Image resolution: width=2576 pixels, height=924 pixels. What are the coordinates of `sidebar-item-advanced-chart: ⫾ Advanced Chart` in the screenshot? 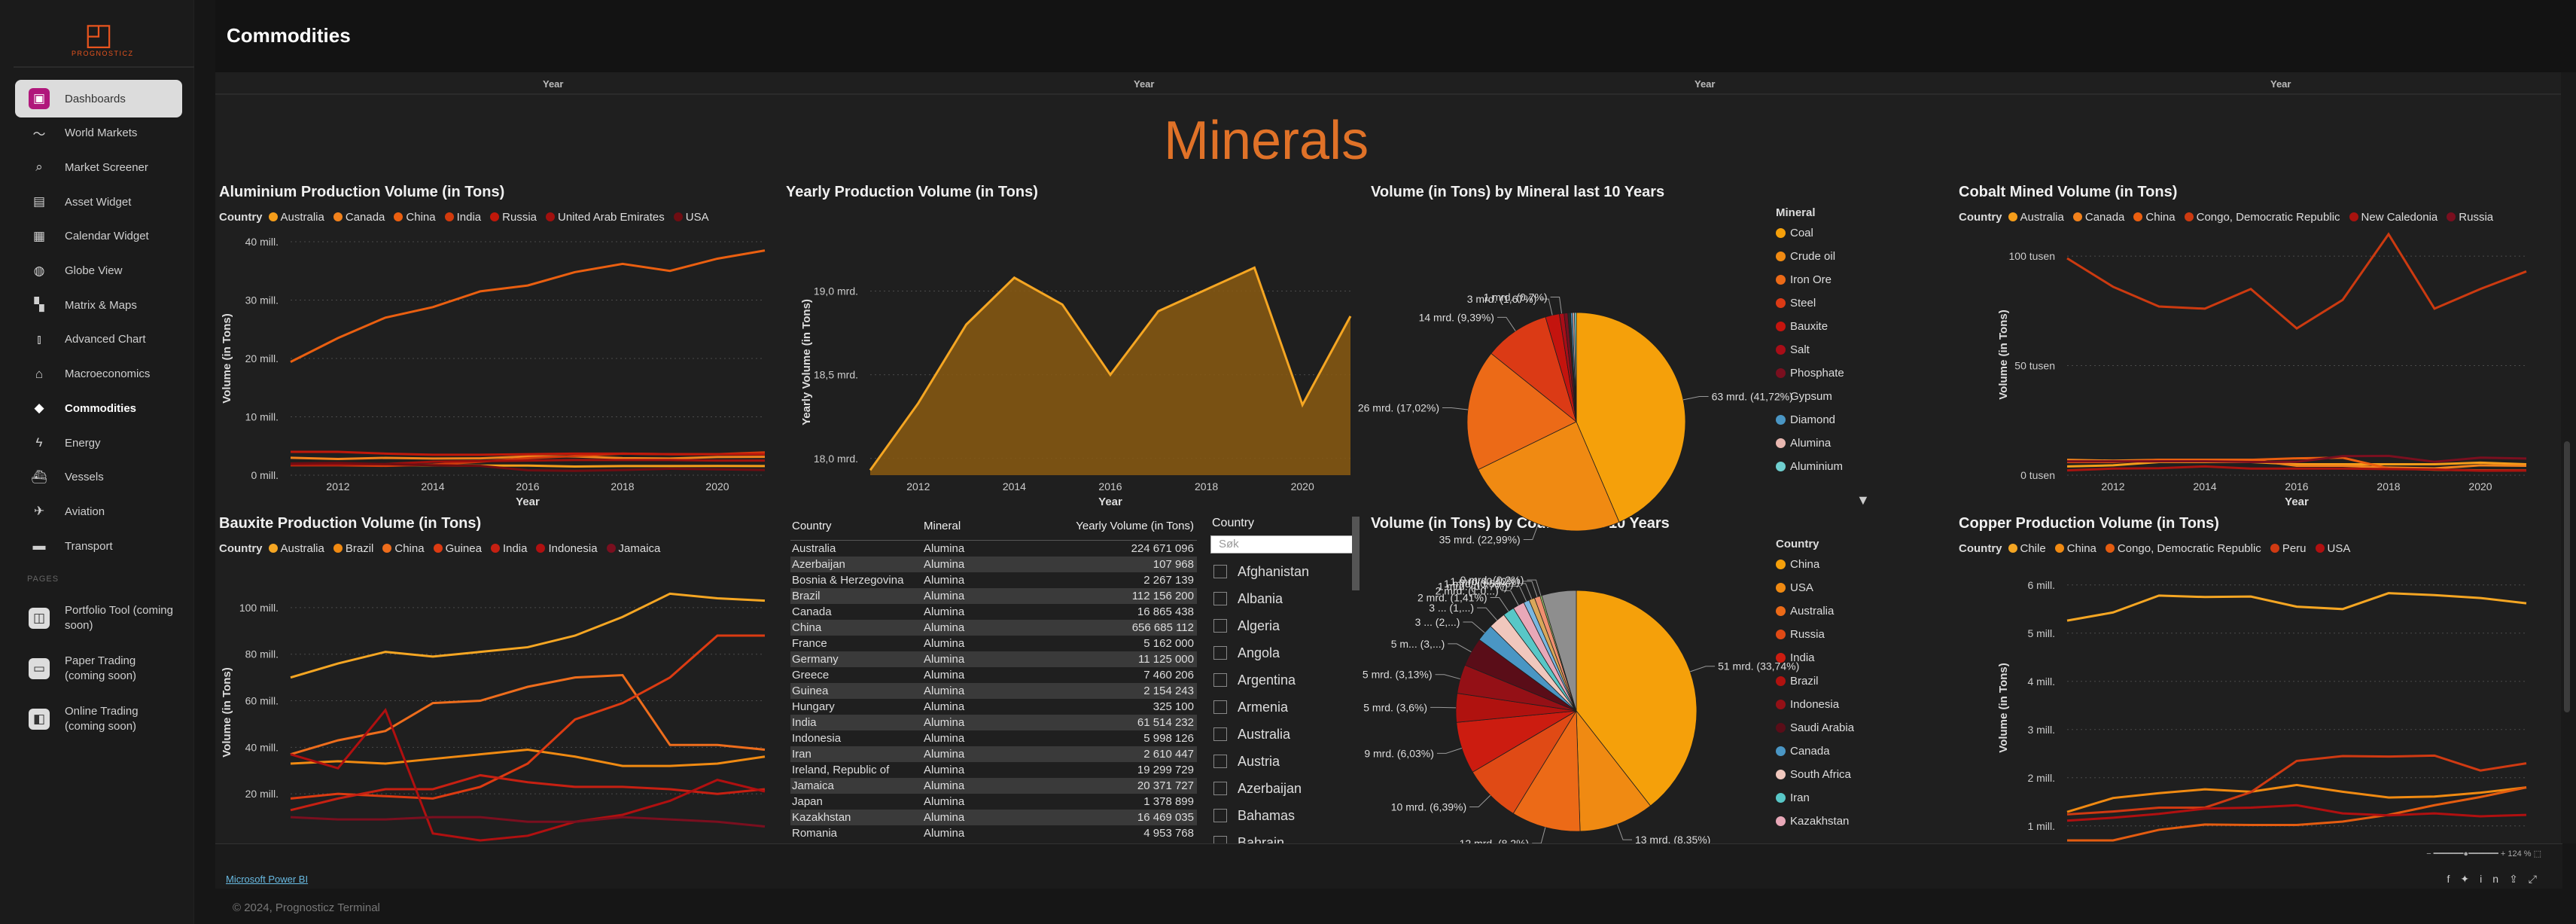 It's located at (99, 339).